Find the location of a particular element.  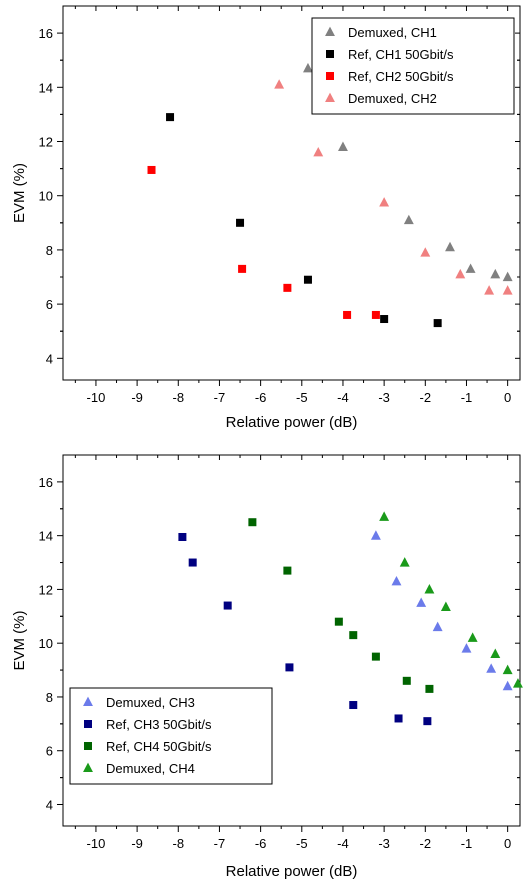

series-demuxed-ch1 is located at coordinates (408, 172).